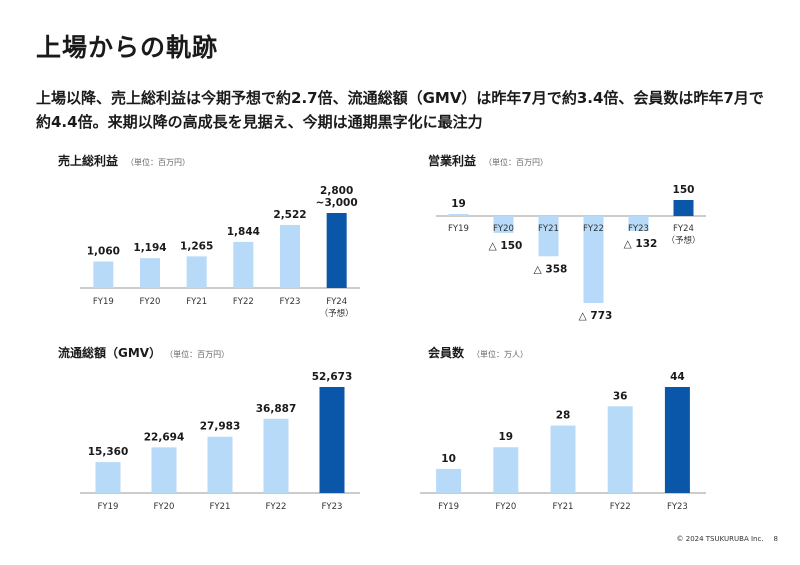 This screenshot has width=800, height=565. I want to click on operating-profit-bar-fy23, so click(638, 223).